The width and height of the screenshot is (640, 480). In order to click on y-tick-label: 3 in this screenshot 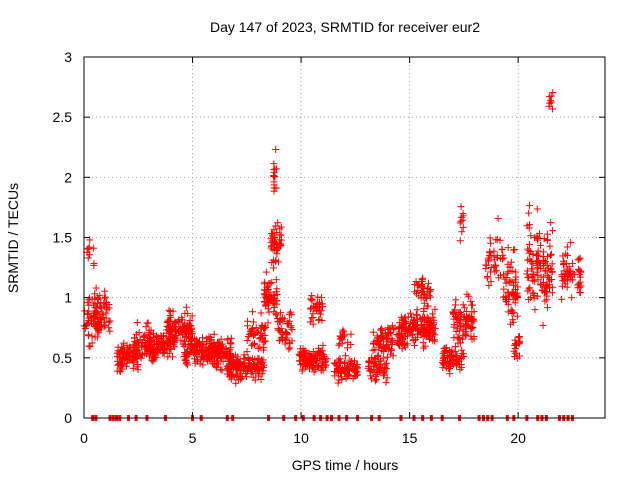, I will do `click(68, 57)`.